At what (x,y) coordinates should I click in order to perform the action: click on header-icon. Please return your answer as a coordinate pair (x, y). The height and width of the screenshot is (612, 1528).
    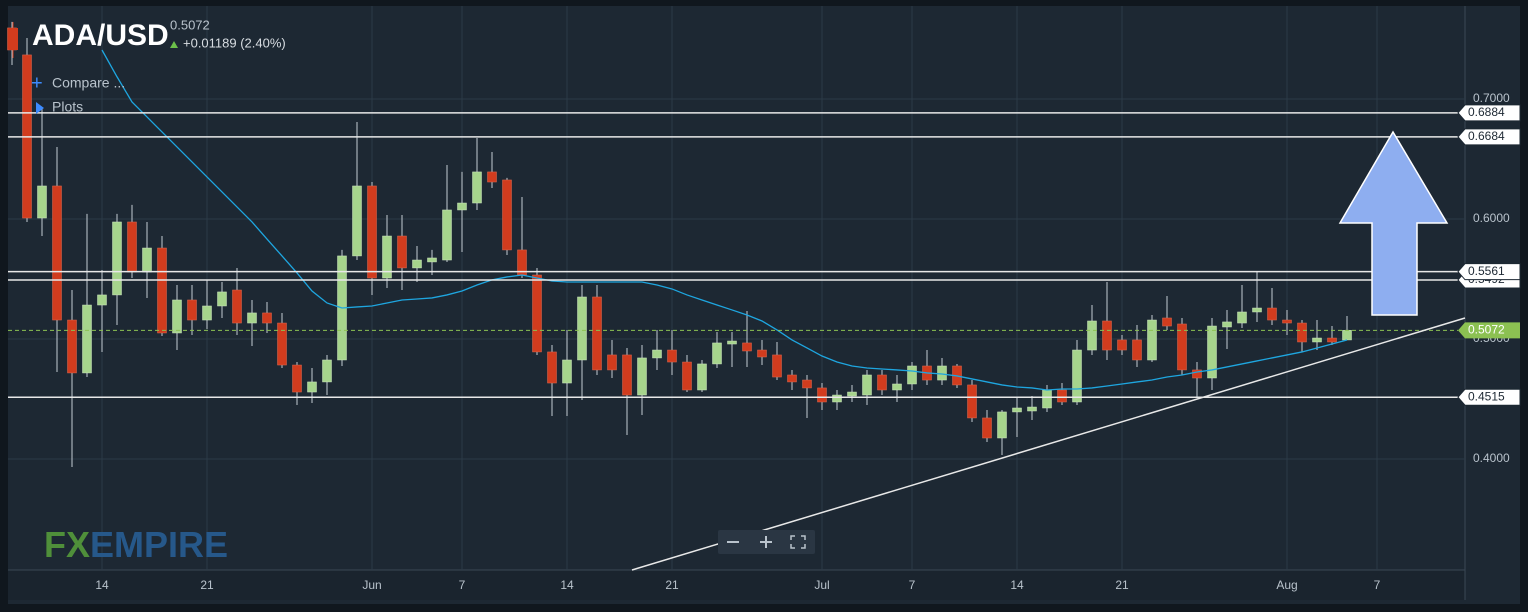
    Looking at the image, I should click on (13, 39).